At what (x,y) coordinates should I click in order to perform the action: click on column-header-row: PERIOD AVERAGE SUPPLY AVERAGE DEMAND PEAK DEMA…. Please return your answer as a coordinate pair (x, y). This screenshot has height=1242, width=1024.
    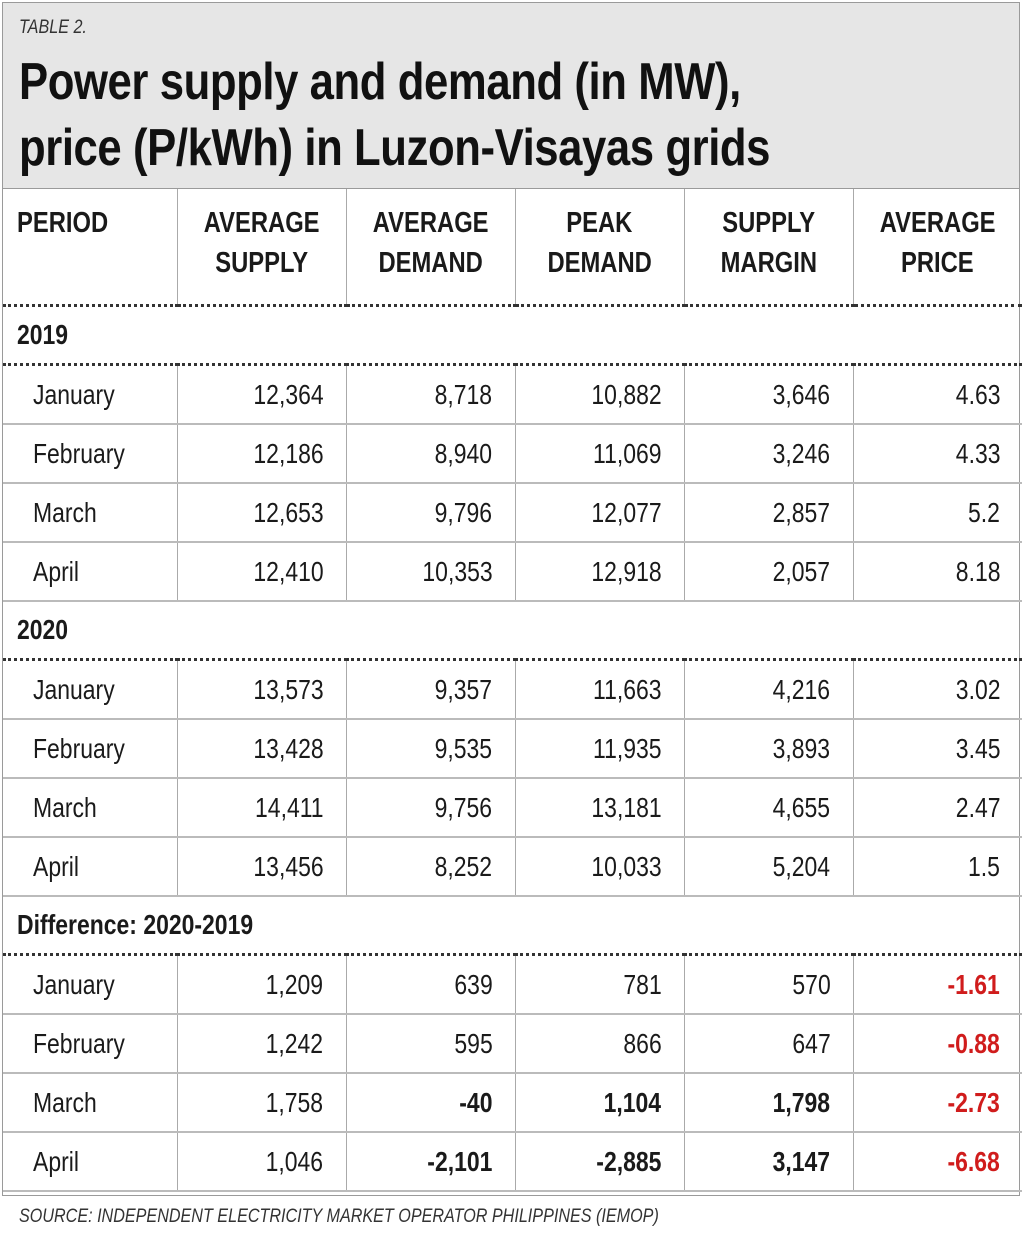
    Looking at the image, I should click on (512, 248).